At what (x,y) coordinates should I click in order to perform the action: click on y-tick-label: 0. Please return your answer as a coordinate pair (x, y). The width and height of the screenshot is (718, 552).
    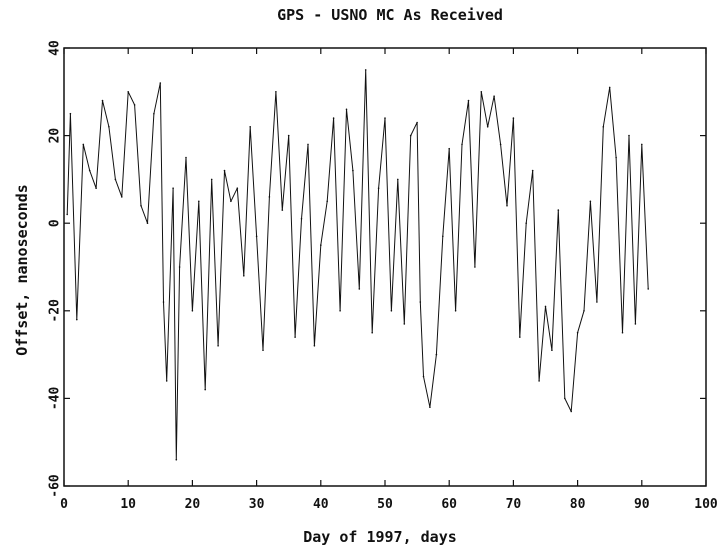
    Looking at the image, I should click on (55, 223).